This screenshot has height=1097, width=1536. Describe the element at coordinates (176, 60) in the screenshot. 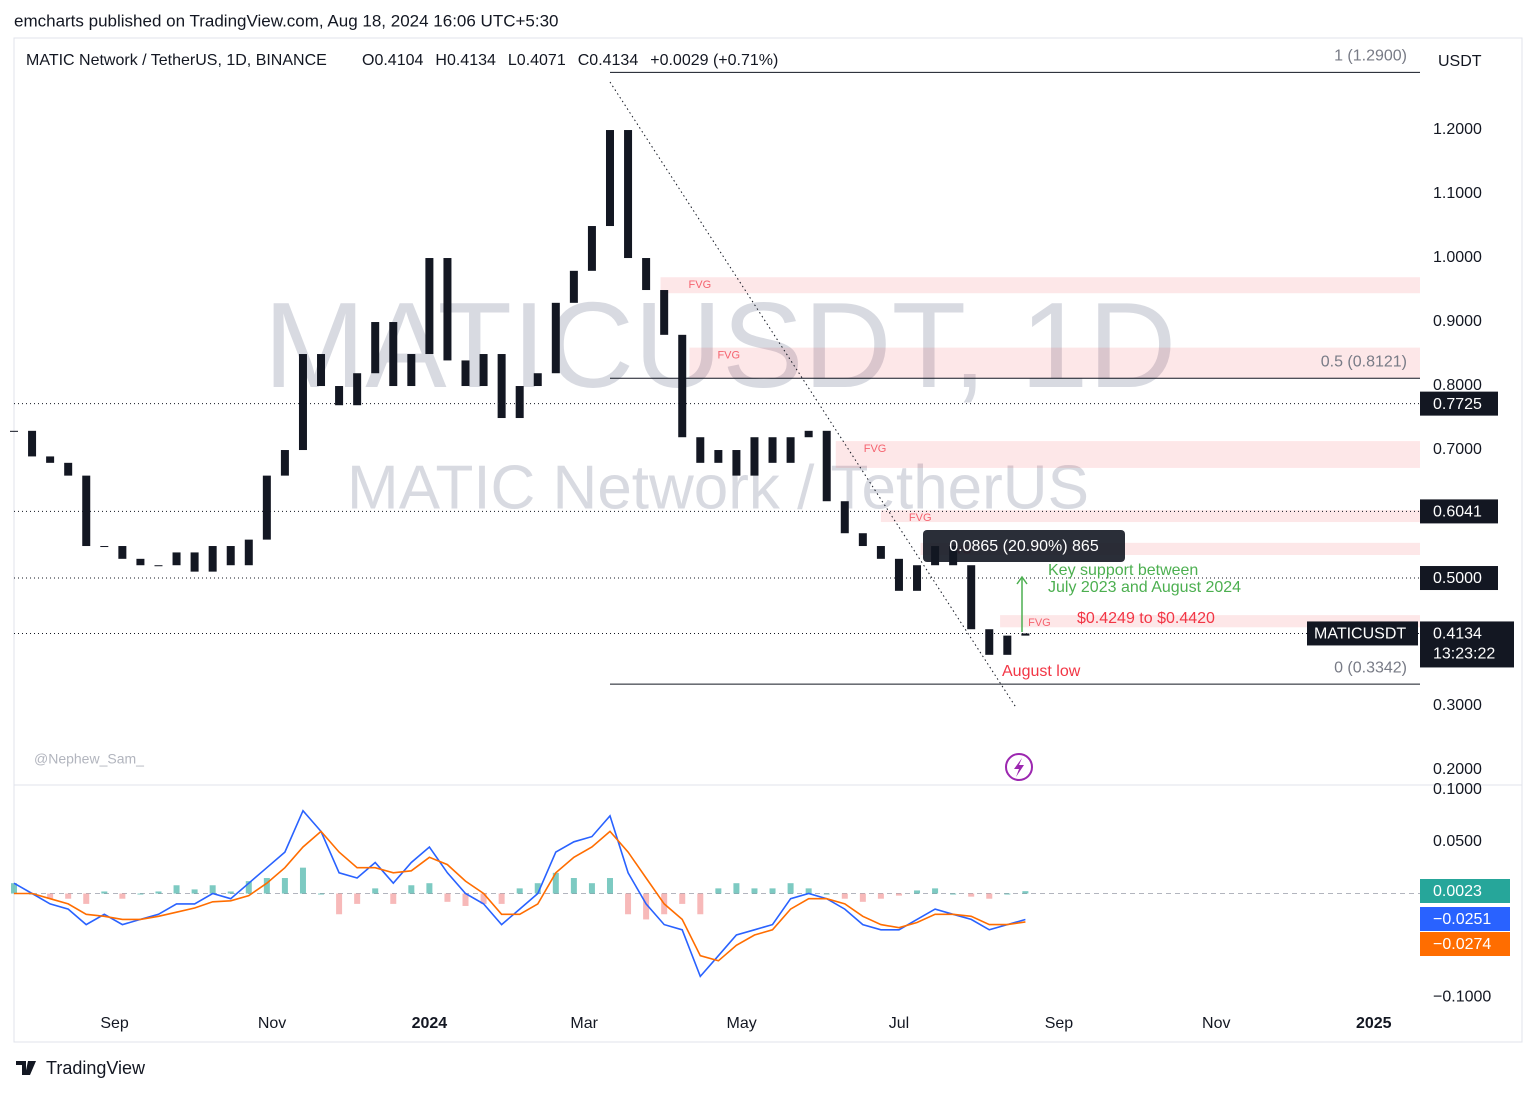

I see `symbol-title: MATIC Network / TetherUS, 1D, BINANCE` at that location.